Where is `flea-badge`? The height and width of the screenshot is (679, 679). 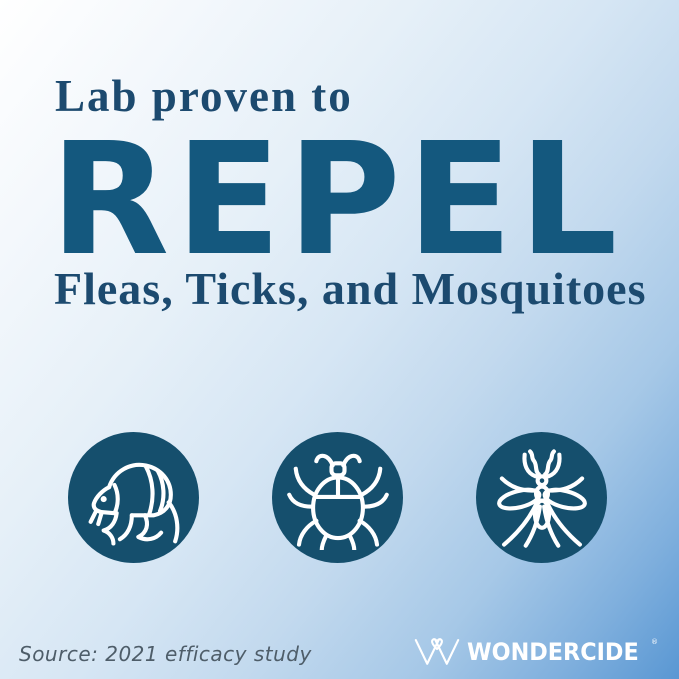 flea-badge is located at coordinates (133, 497).